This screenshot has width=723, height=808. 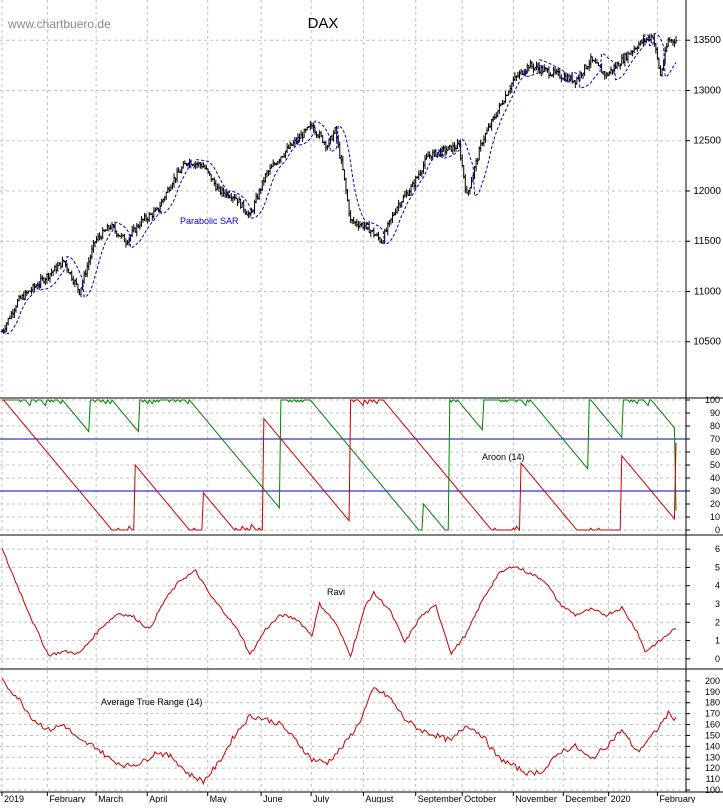 I want to click on ytick-label-150: 150, so click(x=712, y=735).